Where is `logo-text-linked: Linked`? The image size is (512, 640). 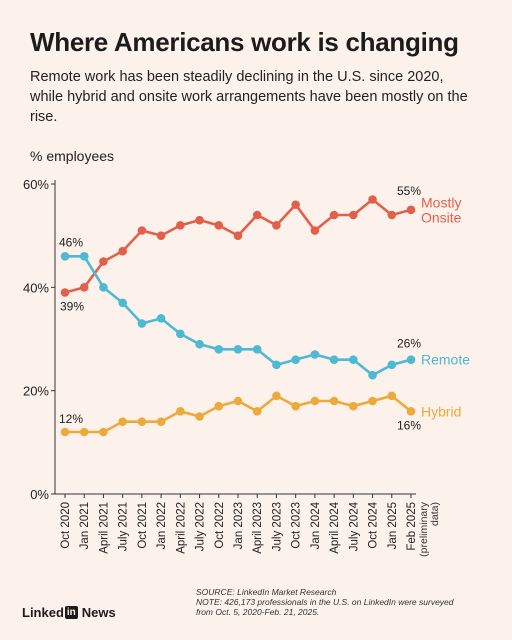 logo-text-linked: Linked is located at coordinates (43, 612).